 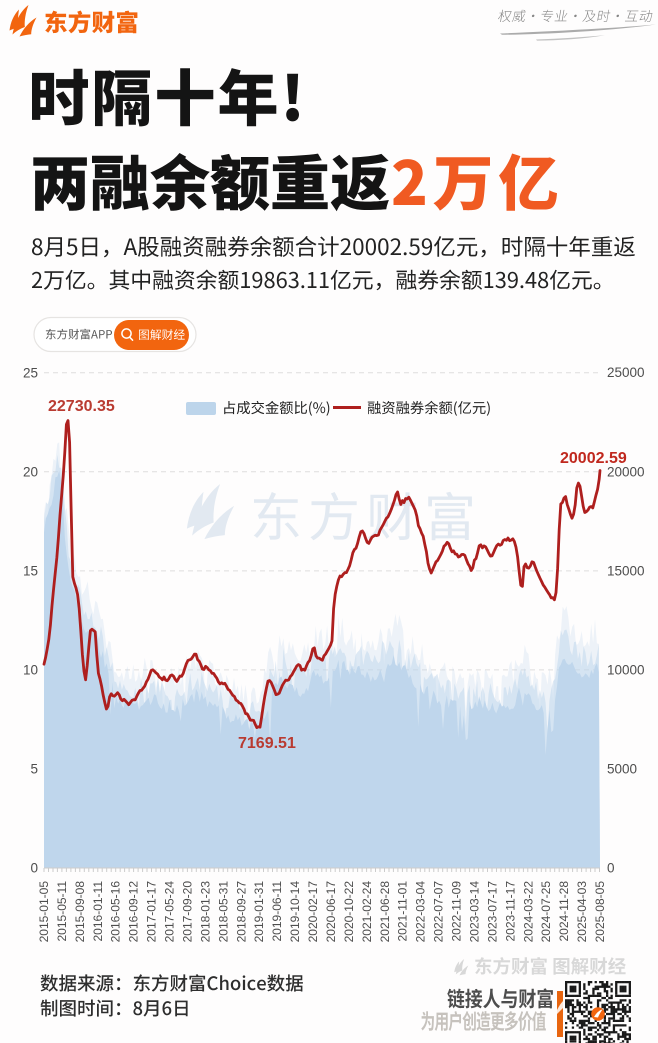 I want to click on svg-text: 2023-03-14, so click(x=475, y=912).